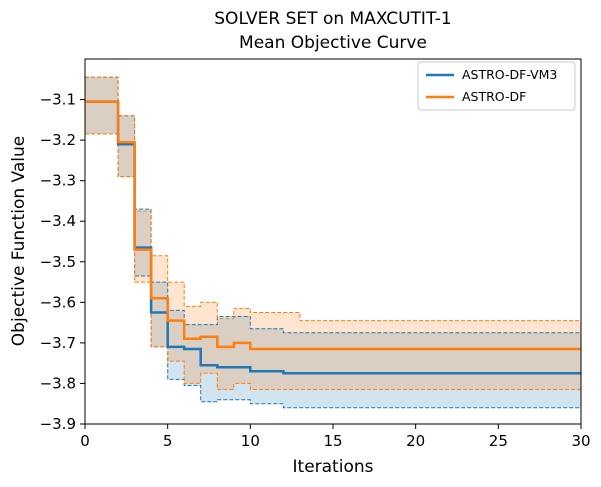 The width and height of the screenshot is (601, 487). I want to click on x-tick-label: 20, so click(415, 441).